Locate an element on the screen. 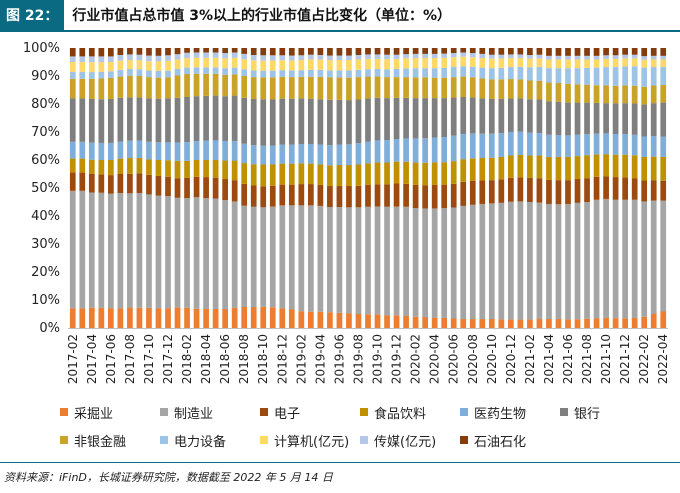  legend-item: 计算机(亿元) is located at coordinates (310, 440).